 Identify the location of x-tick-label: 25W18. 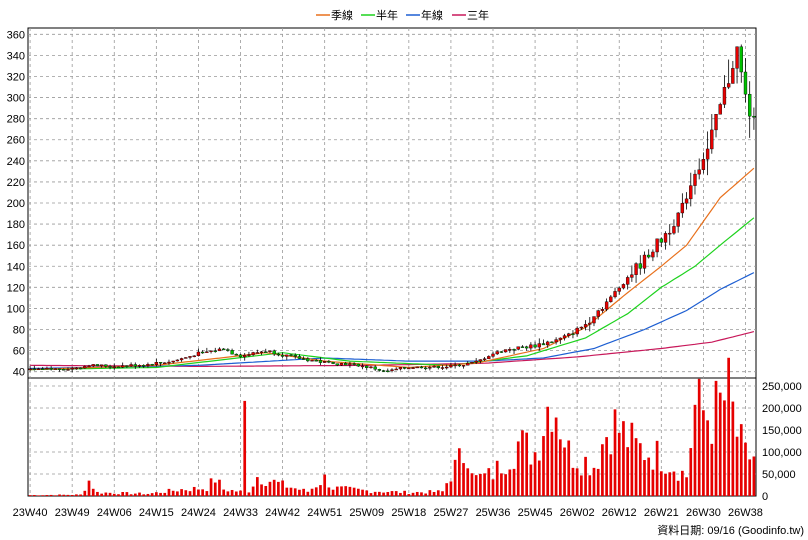
(408, 513).